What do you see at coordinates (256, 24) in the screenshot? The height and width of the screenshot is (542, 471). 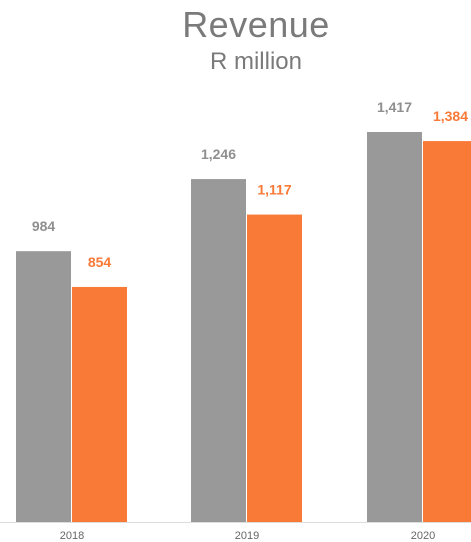 I see `chart-title: Revenue` at bounding box center [256, 24].